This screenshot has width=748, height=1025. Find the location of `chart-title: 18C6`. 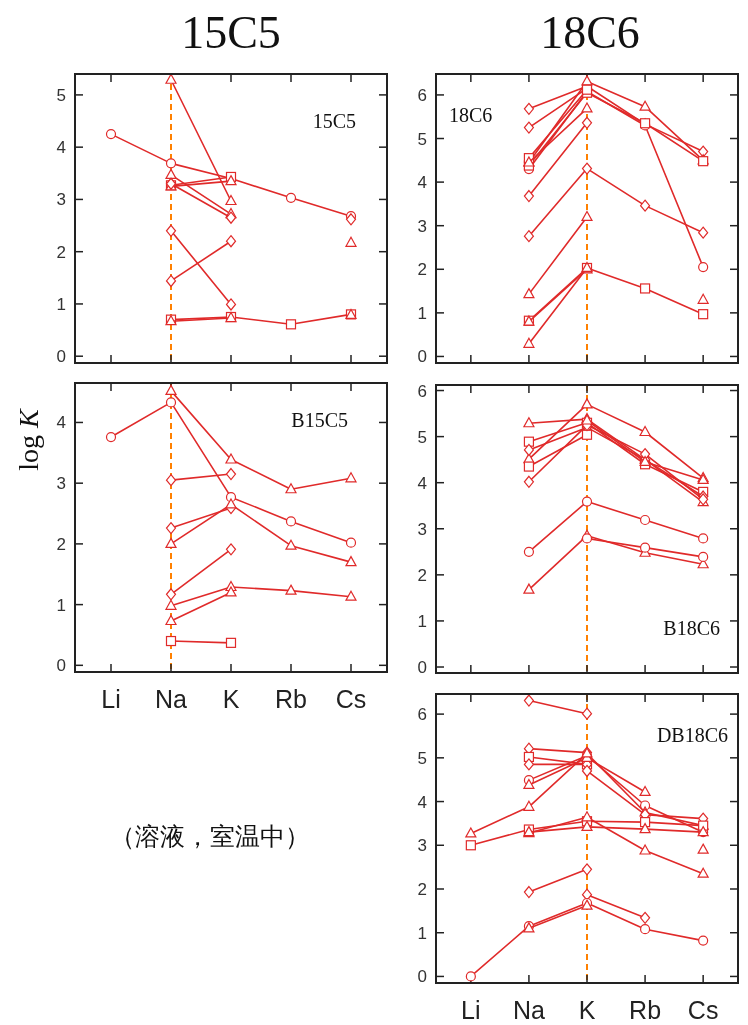

chart-title: 18C6 is located at coordinates (590, 32).